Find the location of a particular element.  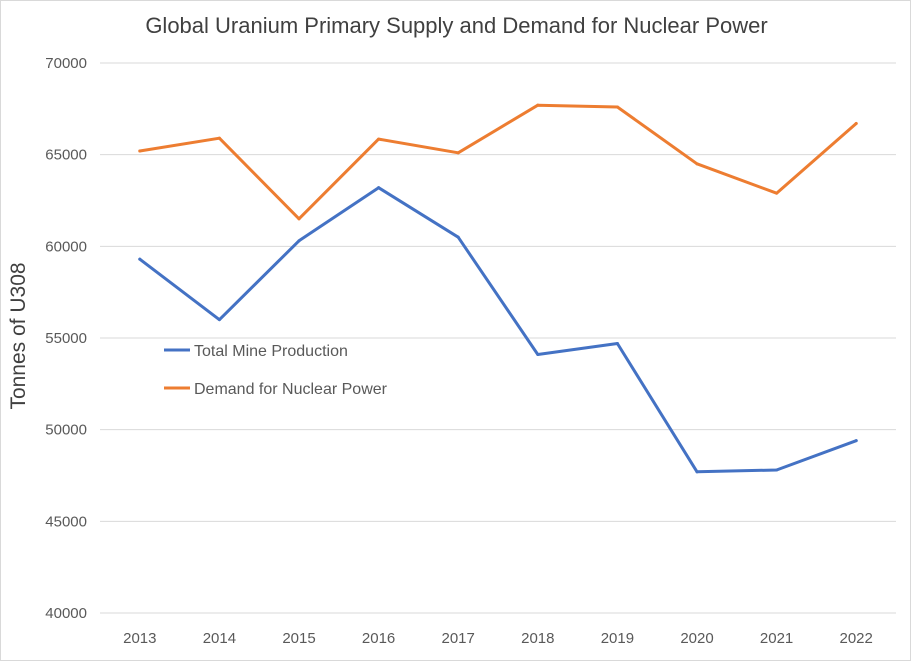

x-tick-label: 2018 is located at coordinates (537, 638).